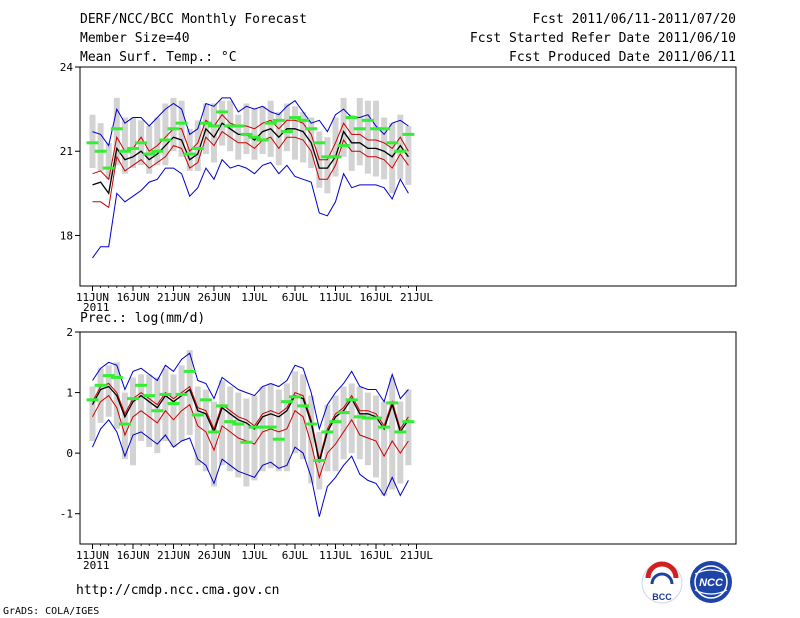 The height and width of the screenshot is (618, 800). What do you see at coordinates (193, 19) in the screenshot?
I see `forecast-title: DERF/NCC/BCC Monthly Forecast` at bounding box center [193, 19].